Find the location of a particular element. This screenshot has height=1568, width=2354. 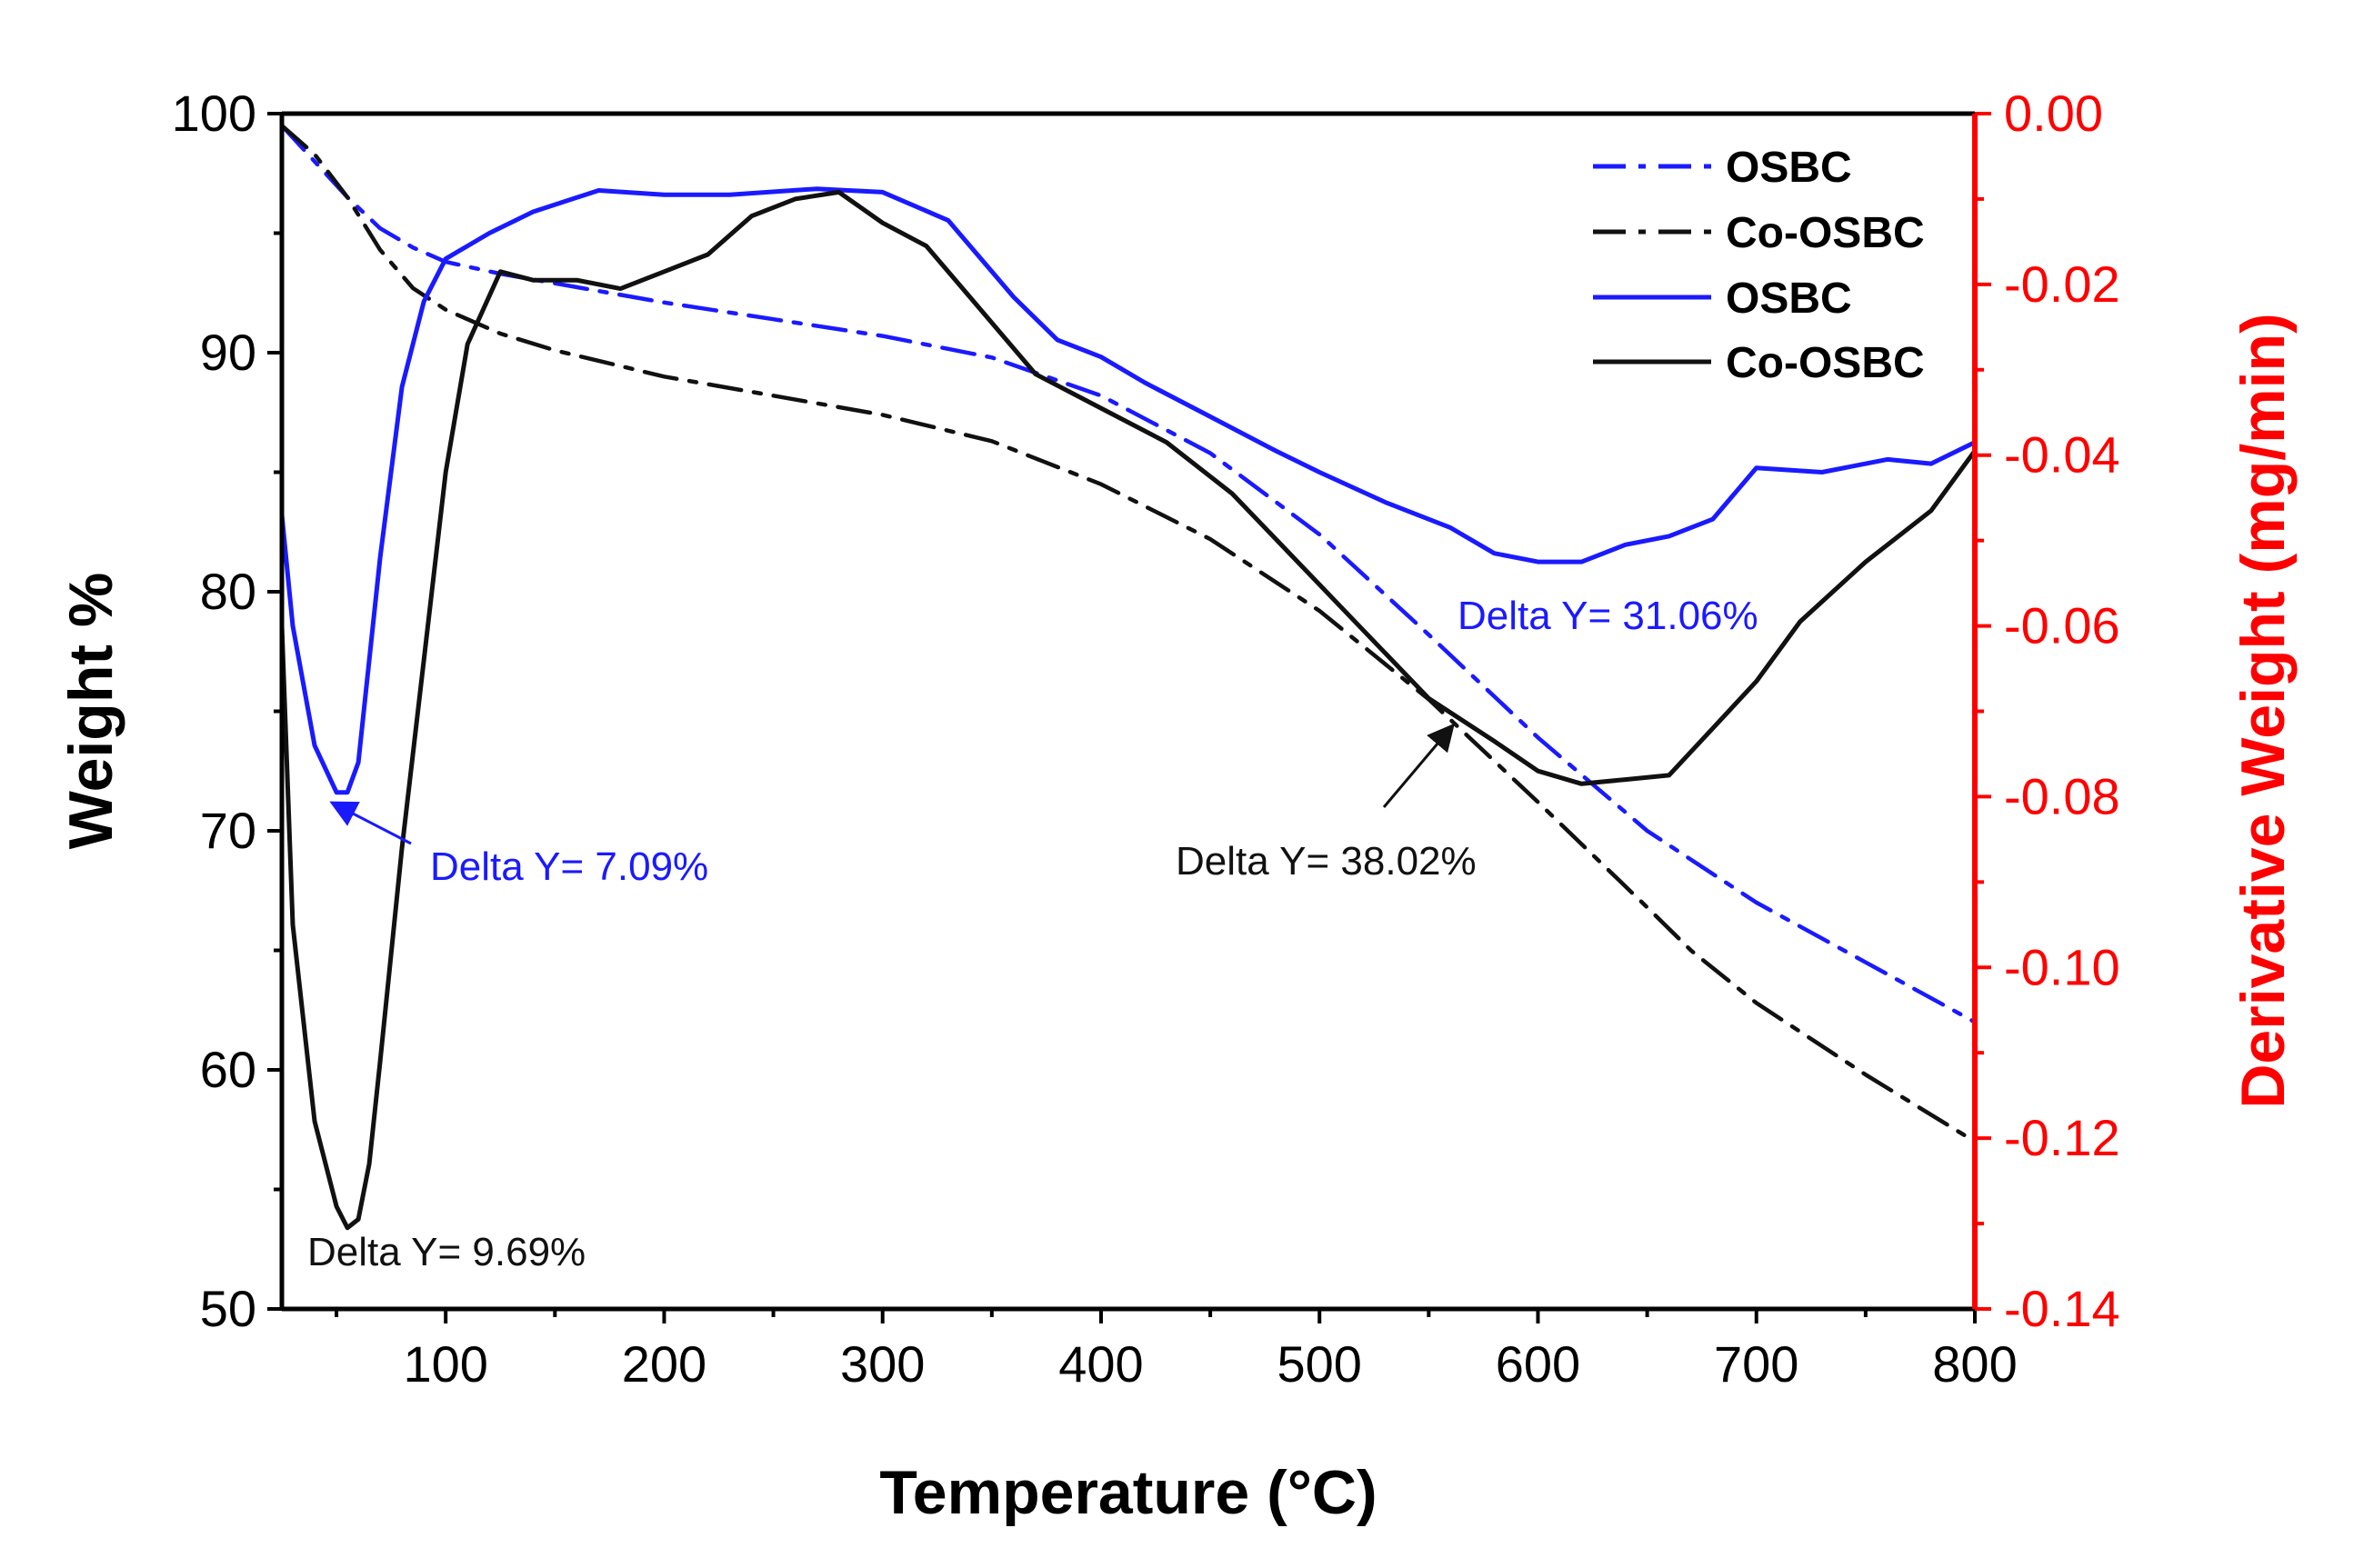

y-left-tick-label-60: 60 is located at coordinates (228, 1070).